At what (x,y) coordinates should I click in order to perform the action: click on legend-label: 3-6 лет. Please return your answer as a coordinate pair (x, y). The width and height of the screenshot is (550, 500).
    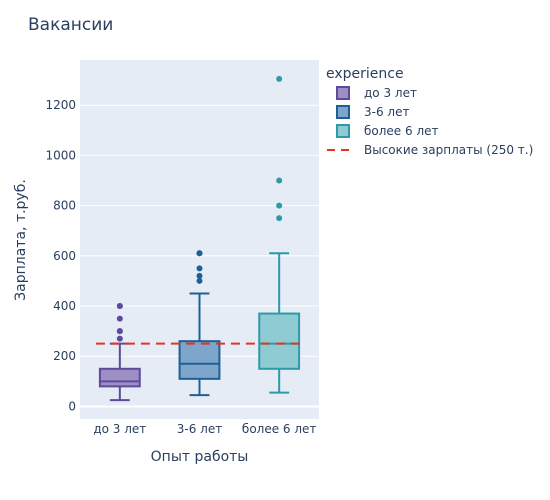
    Looking at the image, I should click on (386, 112).